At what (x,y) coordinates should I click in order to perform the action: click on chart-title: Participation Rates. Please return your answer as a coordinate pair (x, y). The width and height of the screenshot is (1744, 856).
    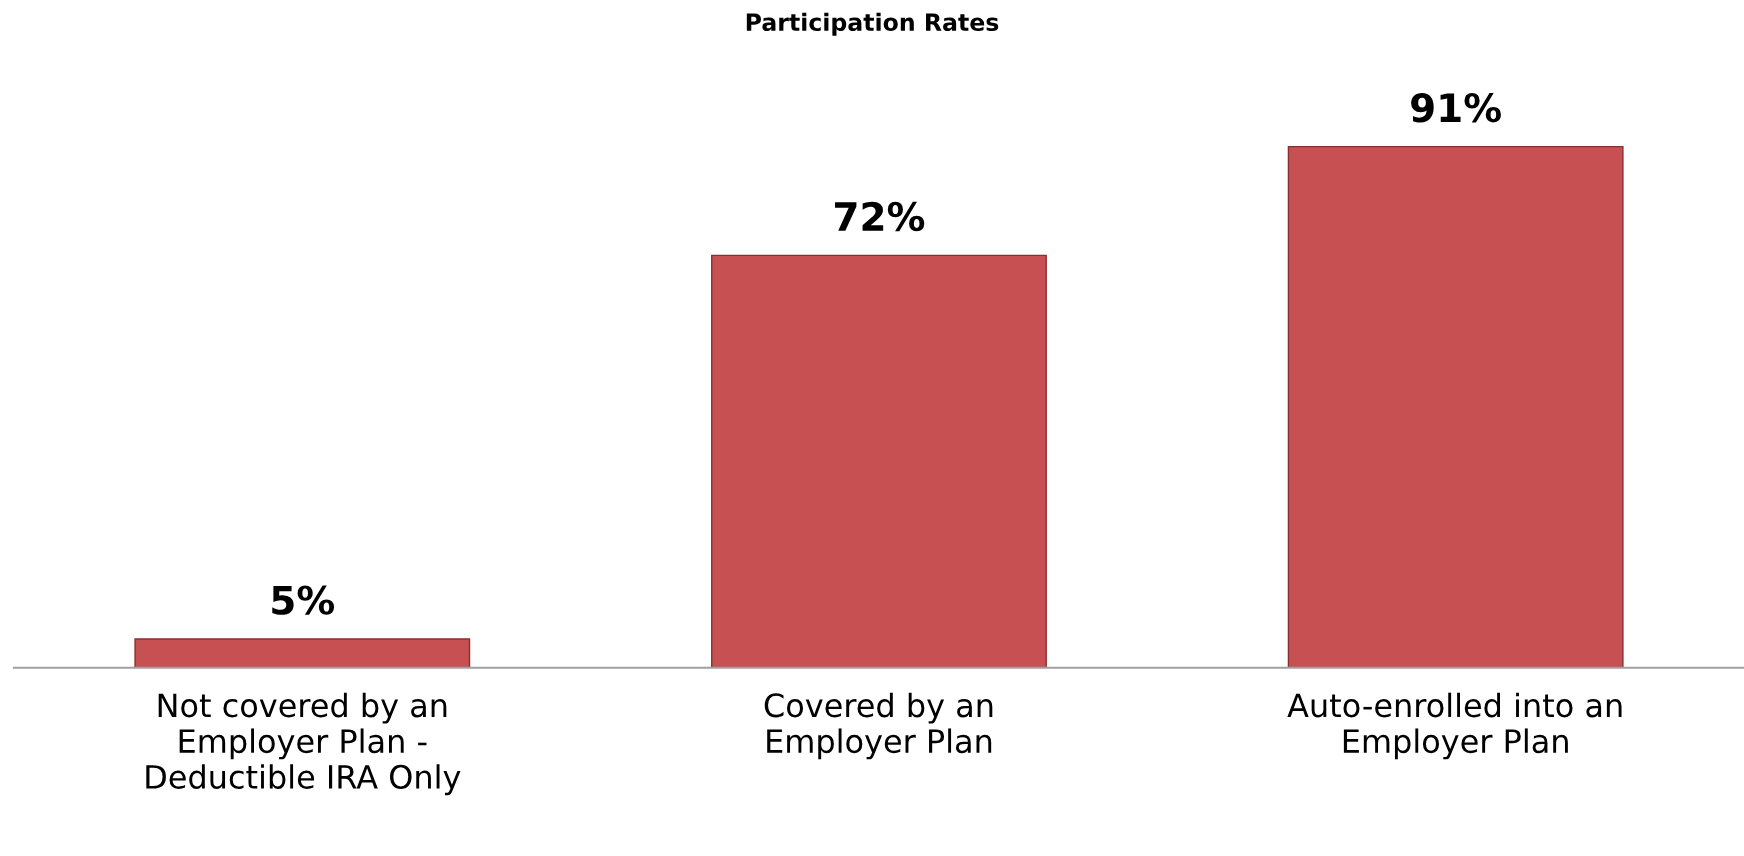
    Looking at the image, I should click on (872, 24).